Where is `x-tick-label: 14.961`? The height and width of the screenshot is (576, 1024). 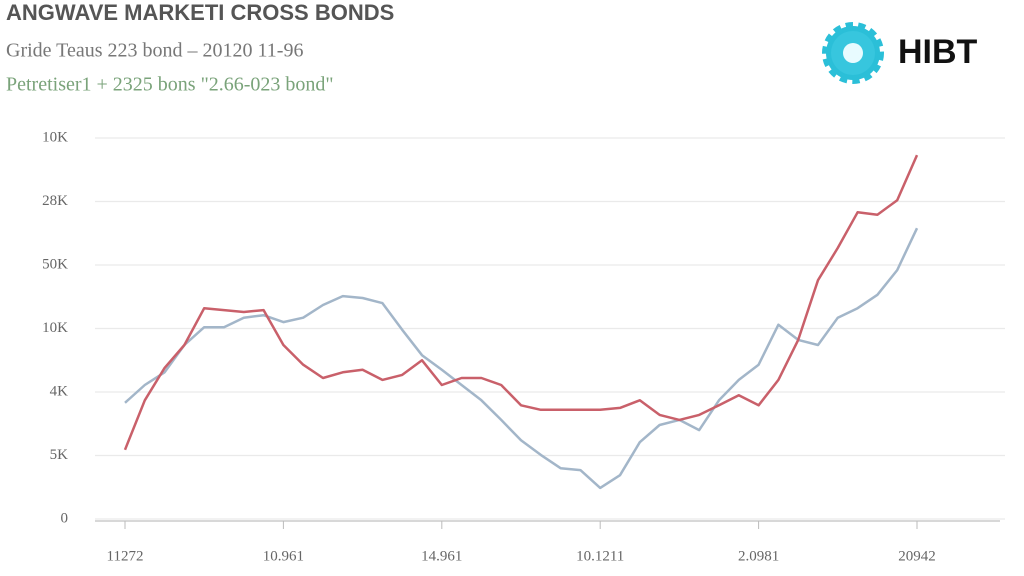
x-tick-label: 14.961 is located at coordinates (441, 556).